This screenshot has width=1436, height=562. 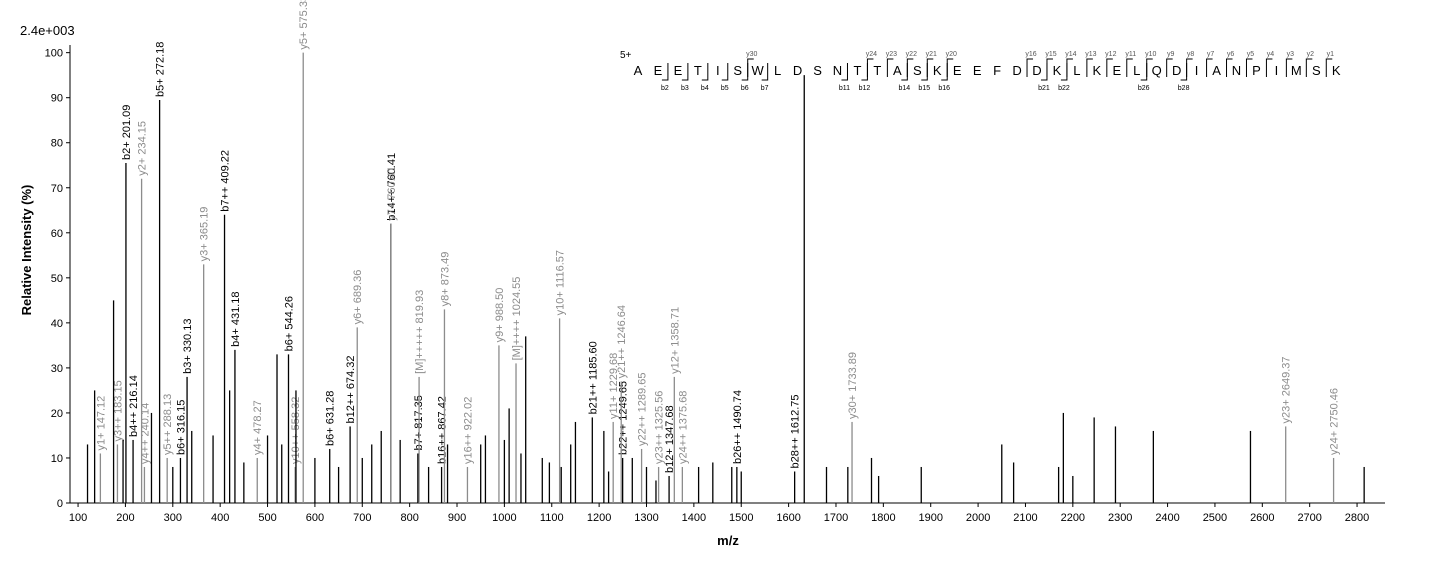 I want to click on residue: L, so click(x=777, y=70).